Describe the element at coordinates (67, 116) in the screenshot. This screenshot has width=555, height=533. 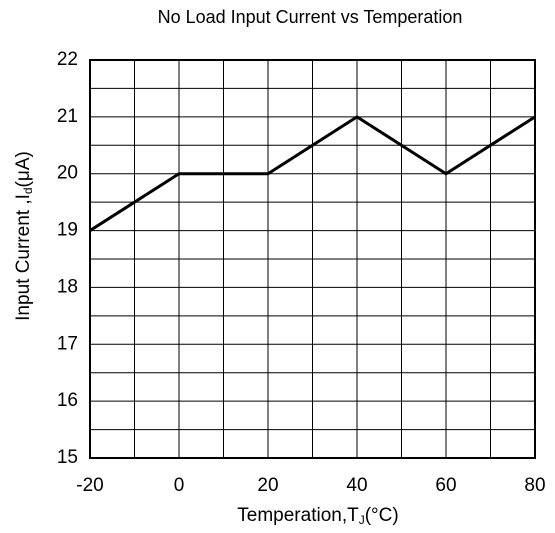
I see `y-tick-label: 21` at that location.